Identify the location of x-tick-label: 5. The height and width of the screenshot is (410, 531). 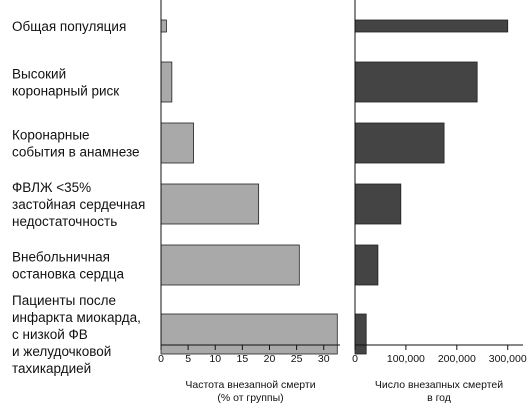
(188, 359).